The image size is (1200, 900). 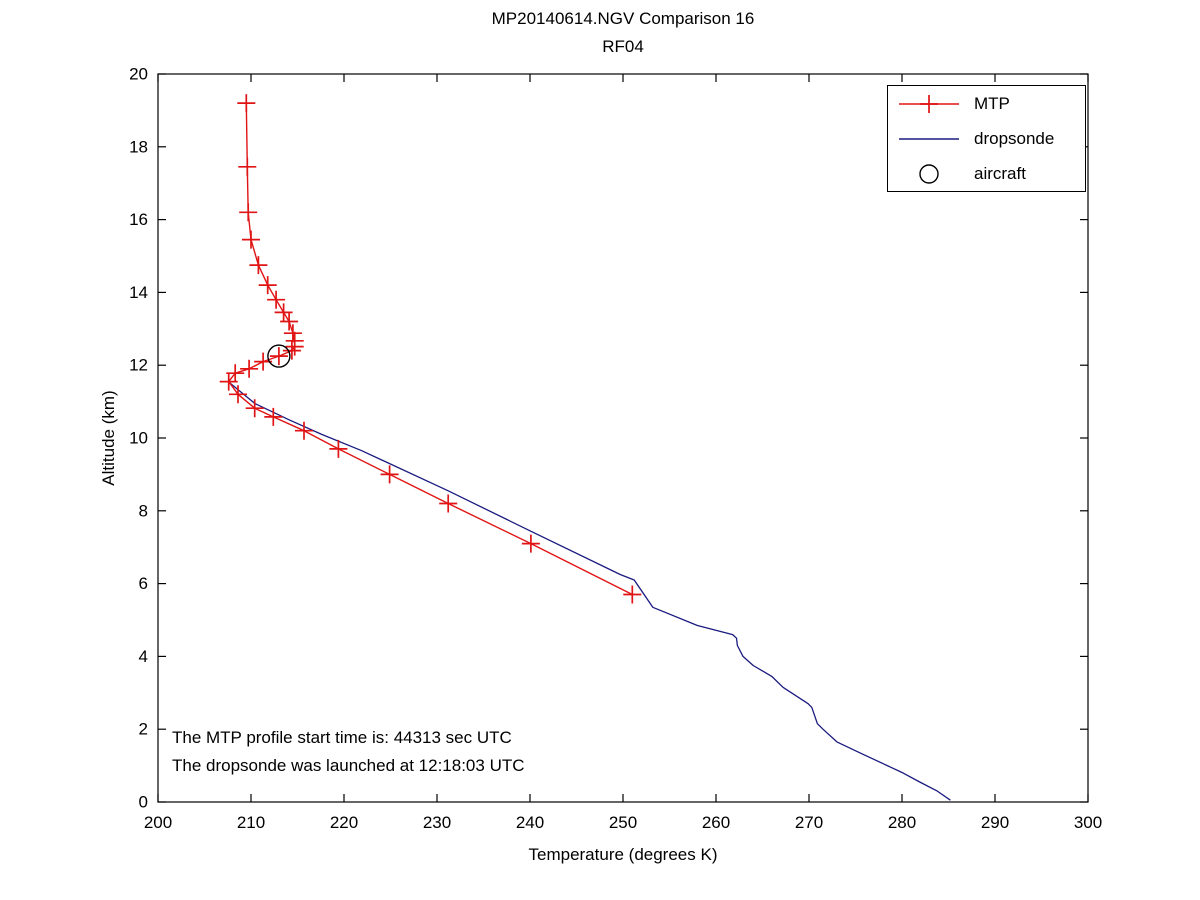 I want to click on aircraft-circle-icon, so click(x=929, y=174).